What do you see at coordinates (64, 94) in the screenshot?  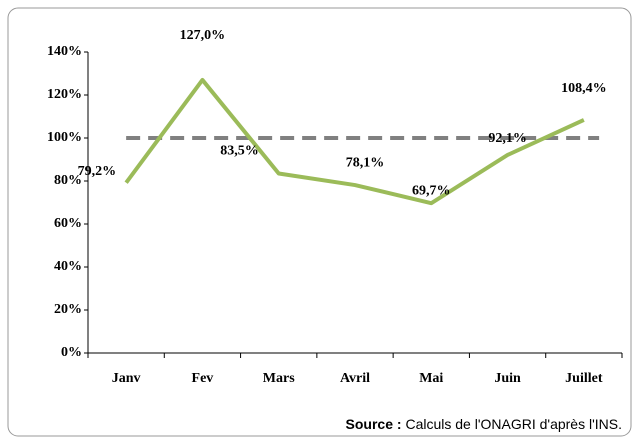 I see `y-tick-label: 120%` at bounding box center [64, 94].